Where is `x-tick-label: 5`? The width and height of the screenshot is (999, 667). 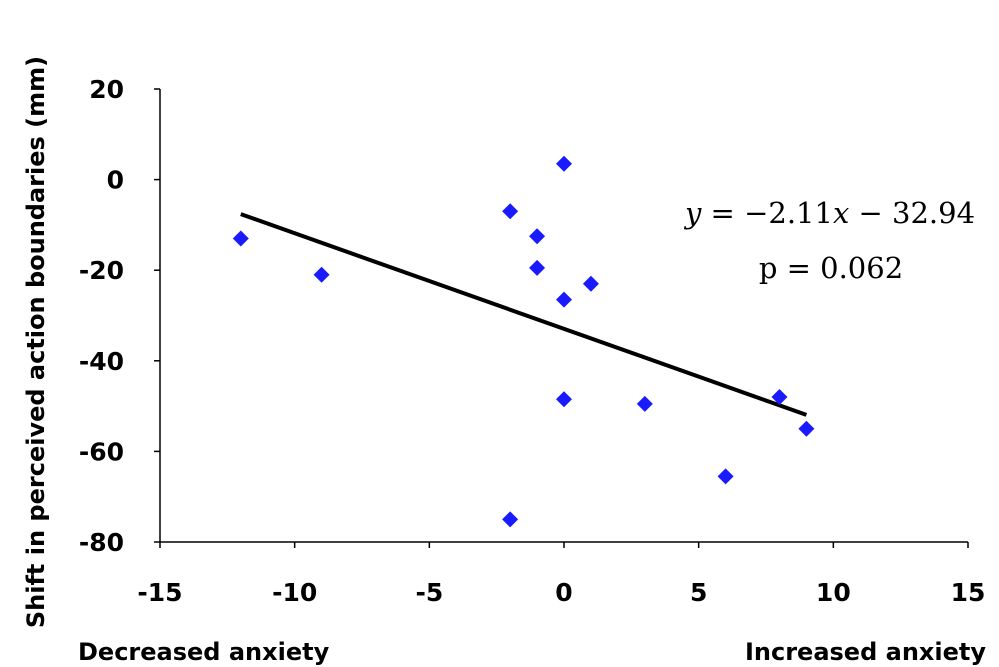
x-tick-label: 5 is located at coordinates (698, 592).